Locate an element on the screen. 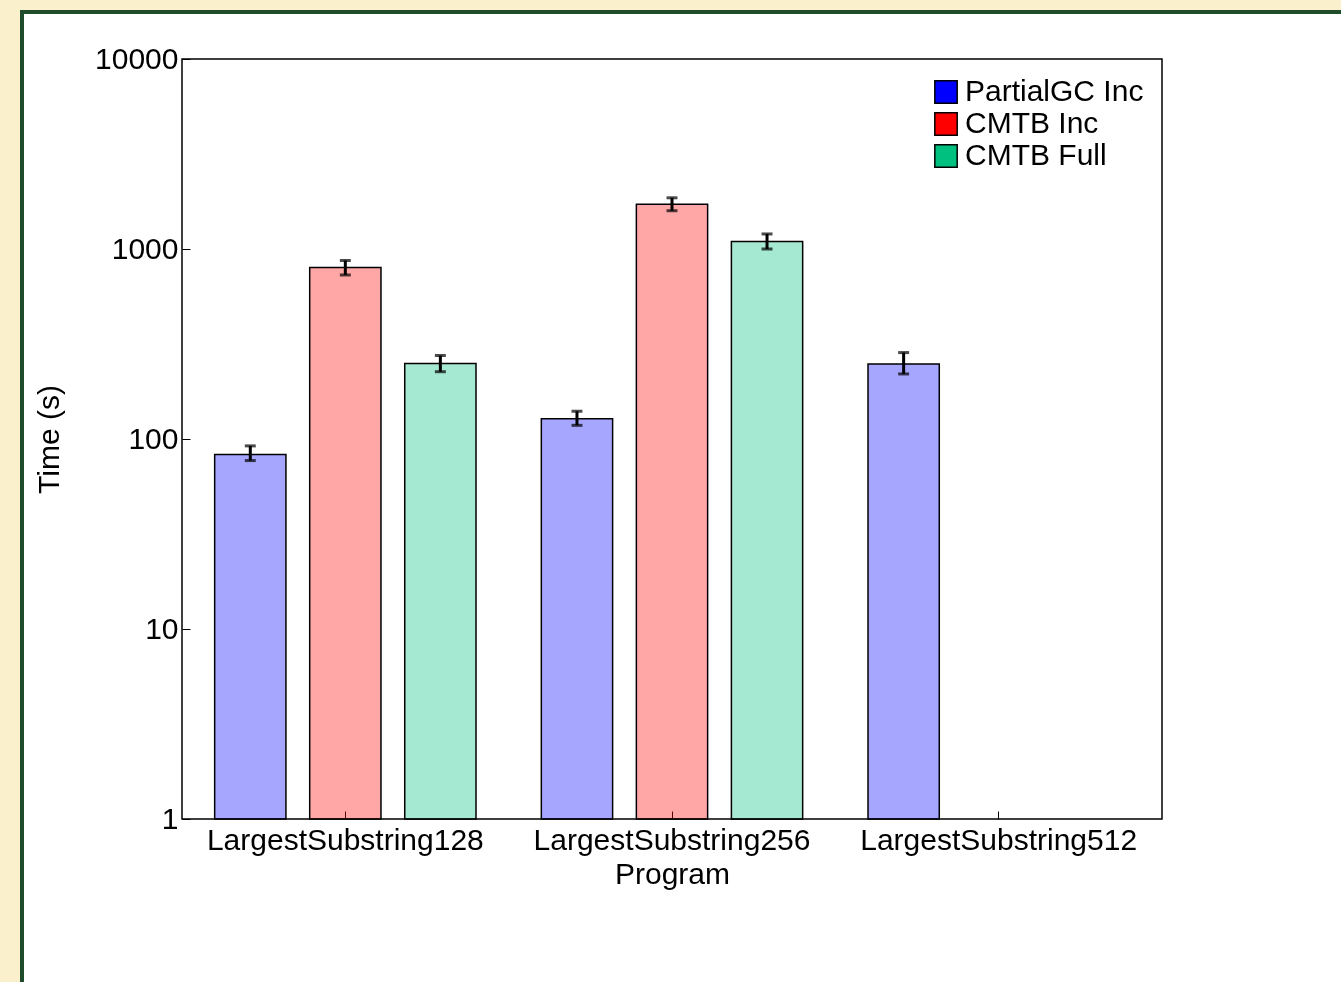 This screenshot has width=1341, height=982. x-axis-title: Program is located at coordinates (672, 873).